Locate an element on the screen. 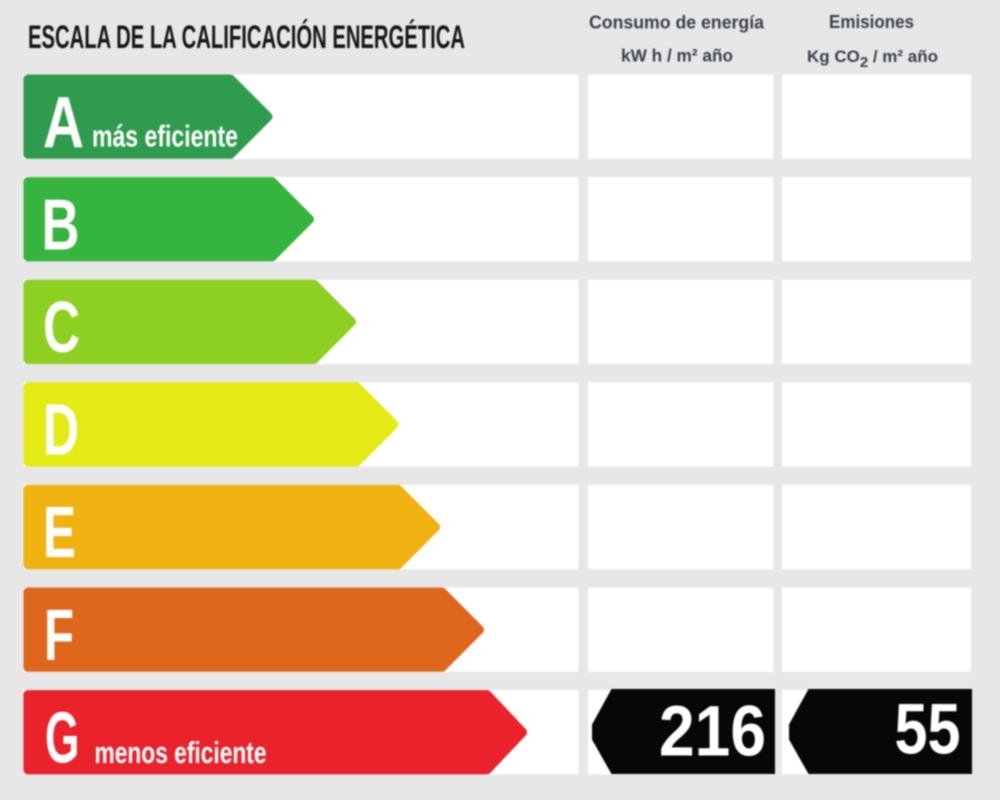  svg-text: Consumo de energía is located at coordinates (677, 22).